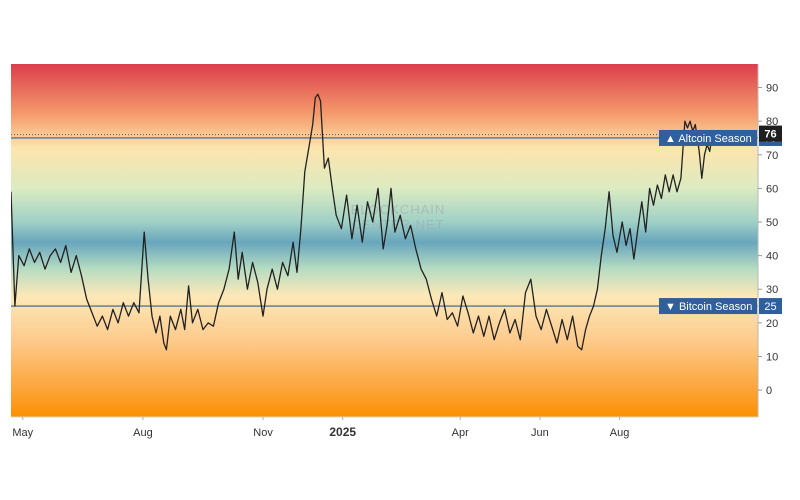 This screenshot has width=800, height=500. I want to click on reference-value-box, so click(770, 306).